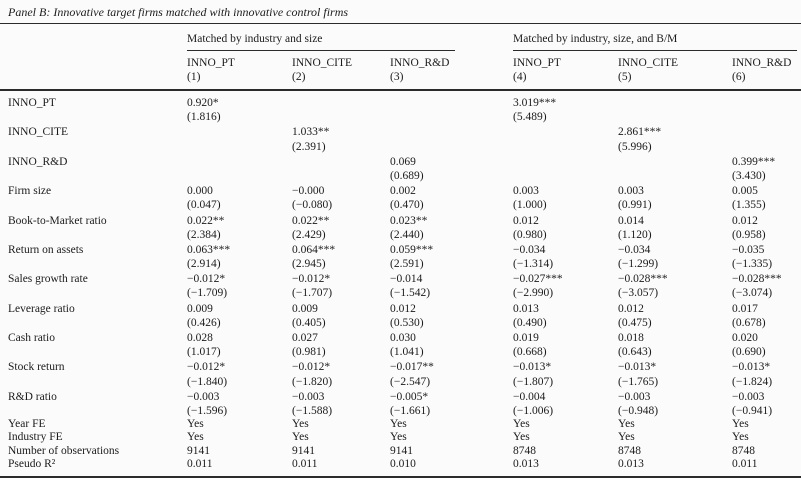  I want to click on summary-row: Pseudo R² 0.011 0.011 0.010 0.013 0.013 0.011, so click(400, 467).